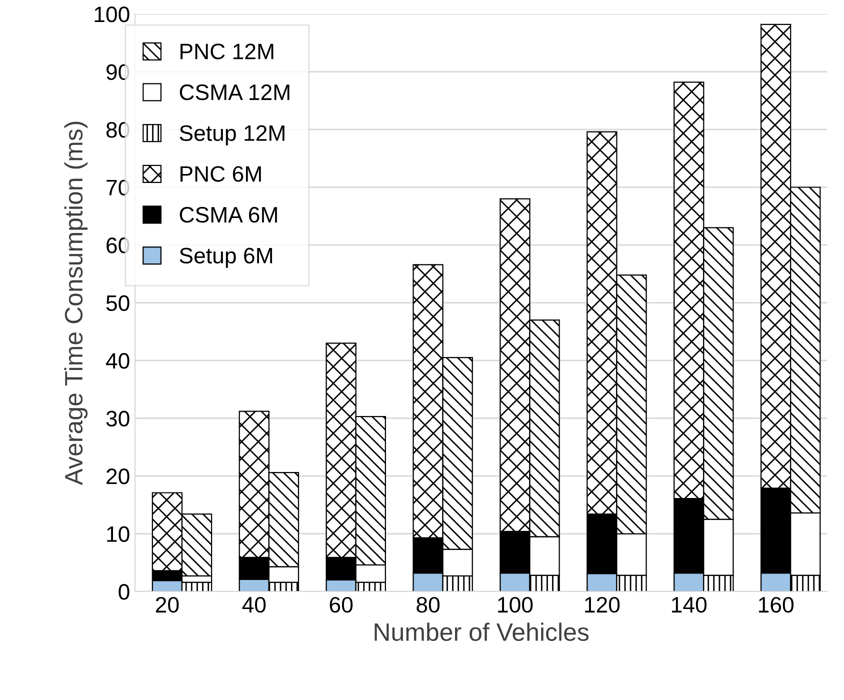  Describe the element at coordinates (118, 476) in the screenshot. I see `y-tick-label: 20` at that location.